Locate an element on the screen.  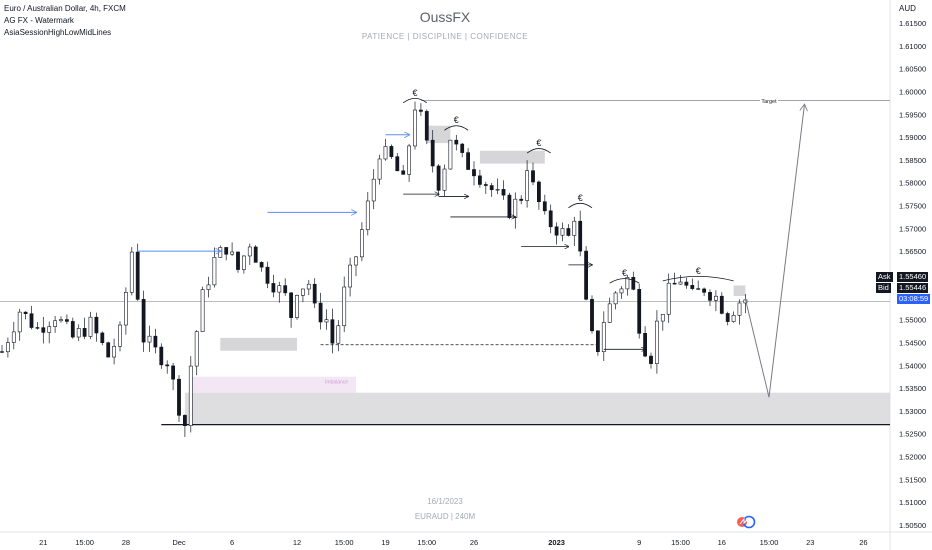
indicator-watermark-label: AG FX - Watermark is located at coordinates (39, 20).